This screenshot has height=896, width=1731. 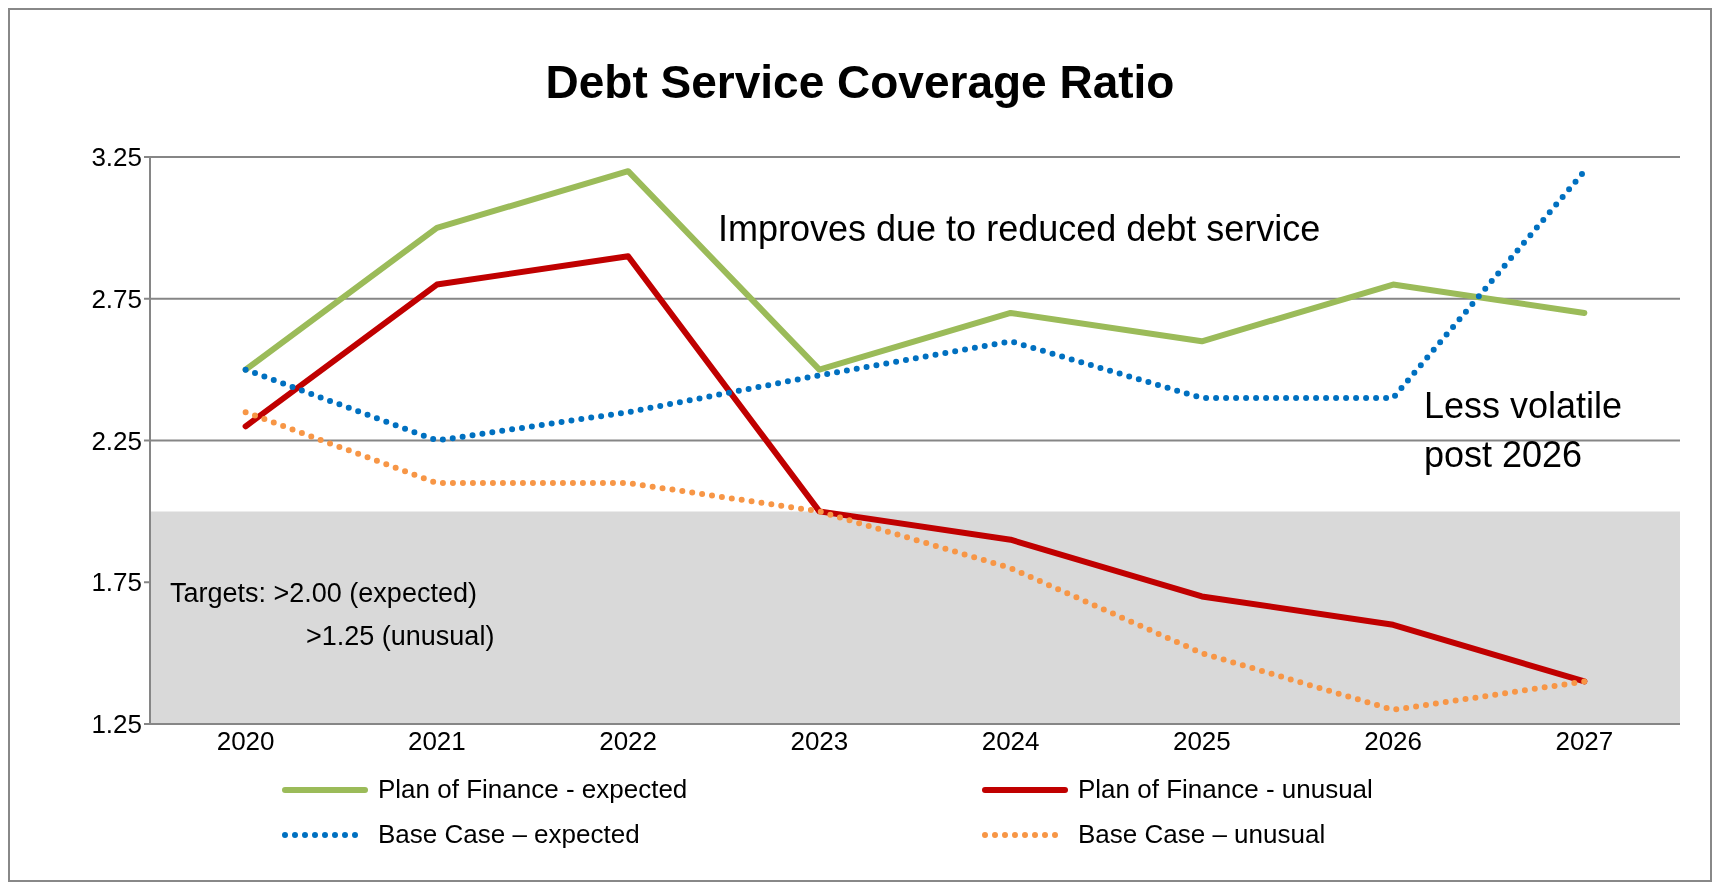 I want to click on chart-title: Debt Service Coverage Ratio, so click(x=860, y=82).